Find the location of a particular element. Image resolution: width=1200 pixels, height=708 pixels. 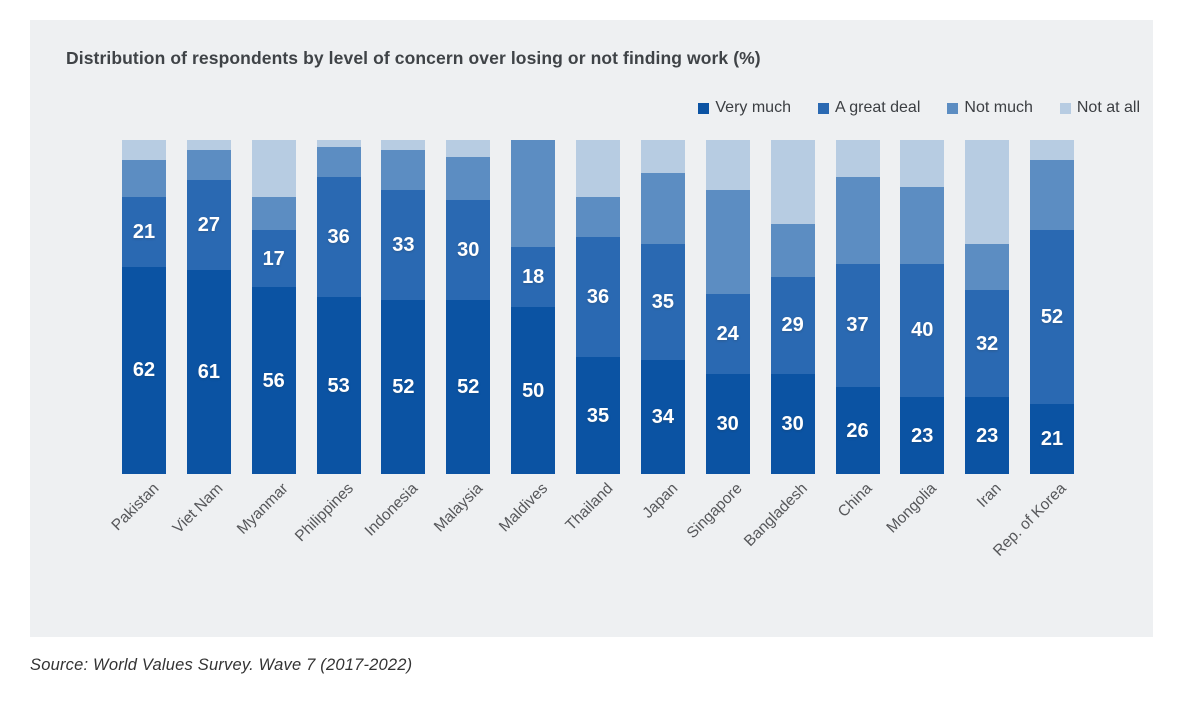

legend-item-not-at-all: Not at all is located at coordinates (1099, 108).